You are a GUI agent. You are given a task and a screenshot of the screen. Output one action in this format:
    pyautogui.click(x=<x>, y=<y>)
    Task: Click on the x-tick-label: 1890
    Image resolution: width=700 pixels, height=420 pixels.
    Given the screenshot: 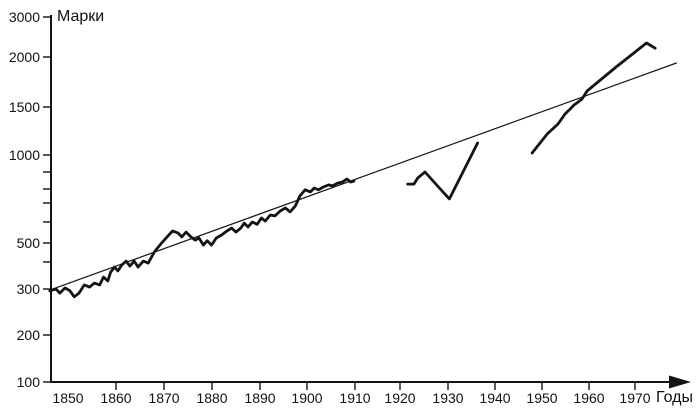 What is the action you would take?
    pyautogui.click(x=259, y=398)
    